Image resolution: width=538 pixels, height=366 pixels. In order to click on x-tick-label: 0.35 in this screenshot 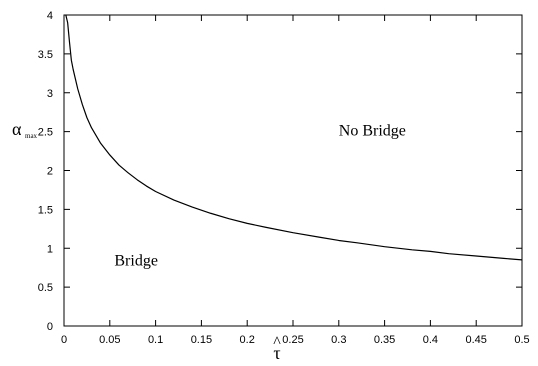, I will do `click(384, 340)`.